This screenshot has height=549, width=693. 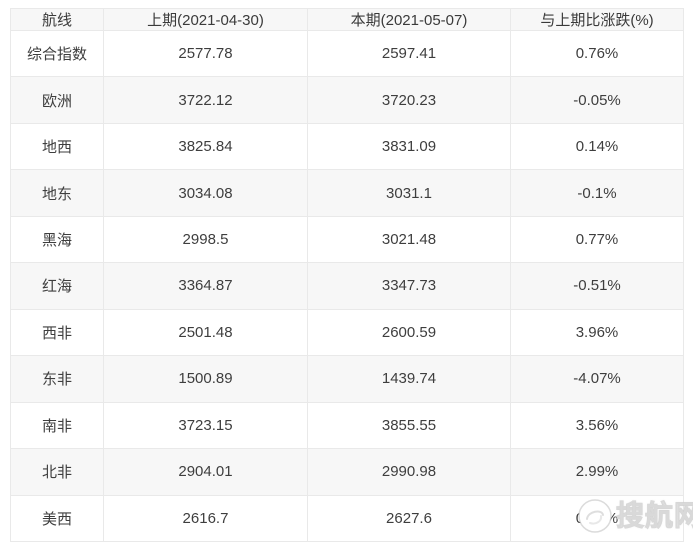 What do you see at coordinates (57, 193) in the screenshot?
I see `route-cell: 地东` at bounding box center [57, 193].